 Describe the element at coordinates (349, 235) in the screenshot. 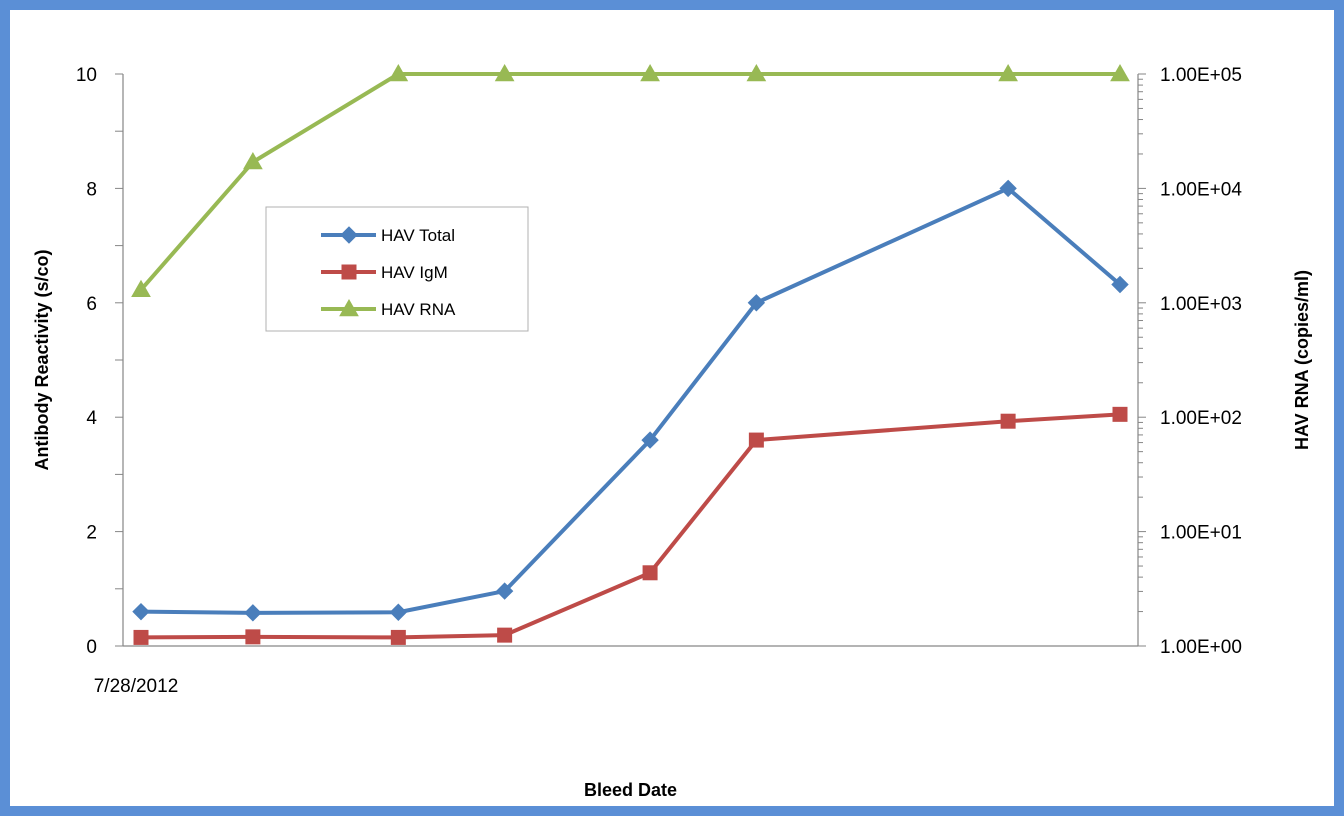

I see `hav-total-legend-marker` at that location.